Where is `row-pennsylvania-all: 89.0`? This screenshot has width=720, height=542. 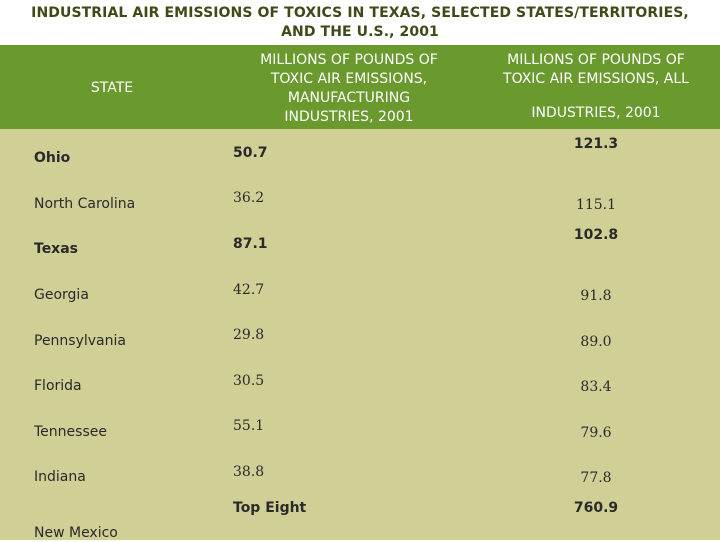 row-pennsylvania-all: 89.0 is located at coordinates (596, 342).